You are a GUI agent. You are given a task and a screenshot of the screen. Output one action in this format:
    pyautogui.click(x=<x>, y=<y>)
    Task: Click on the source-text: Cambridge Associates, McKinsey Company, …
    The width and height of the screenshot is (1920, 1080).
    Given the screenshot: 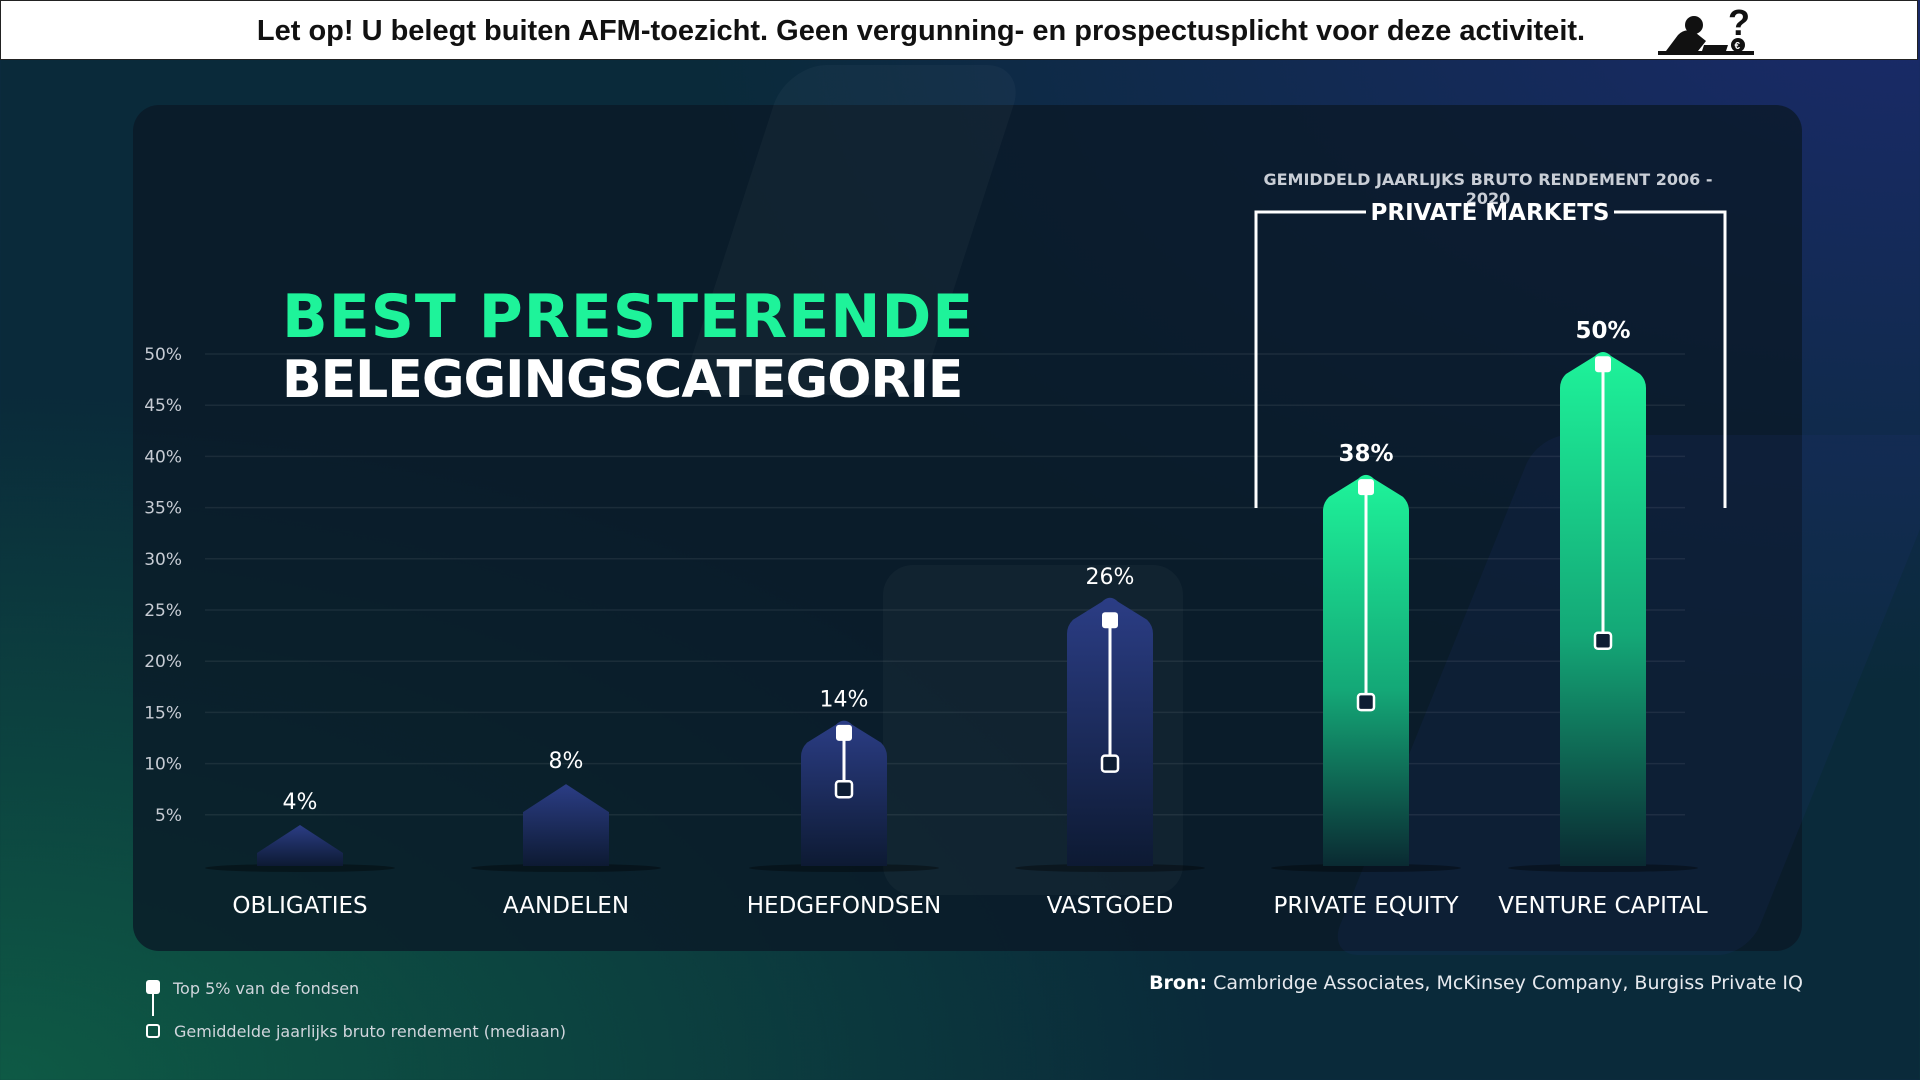 What is the action you would take?
    pyautogui.click(x=1508, y=983)
    